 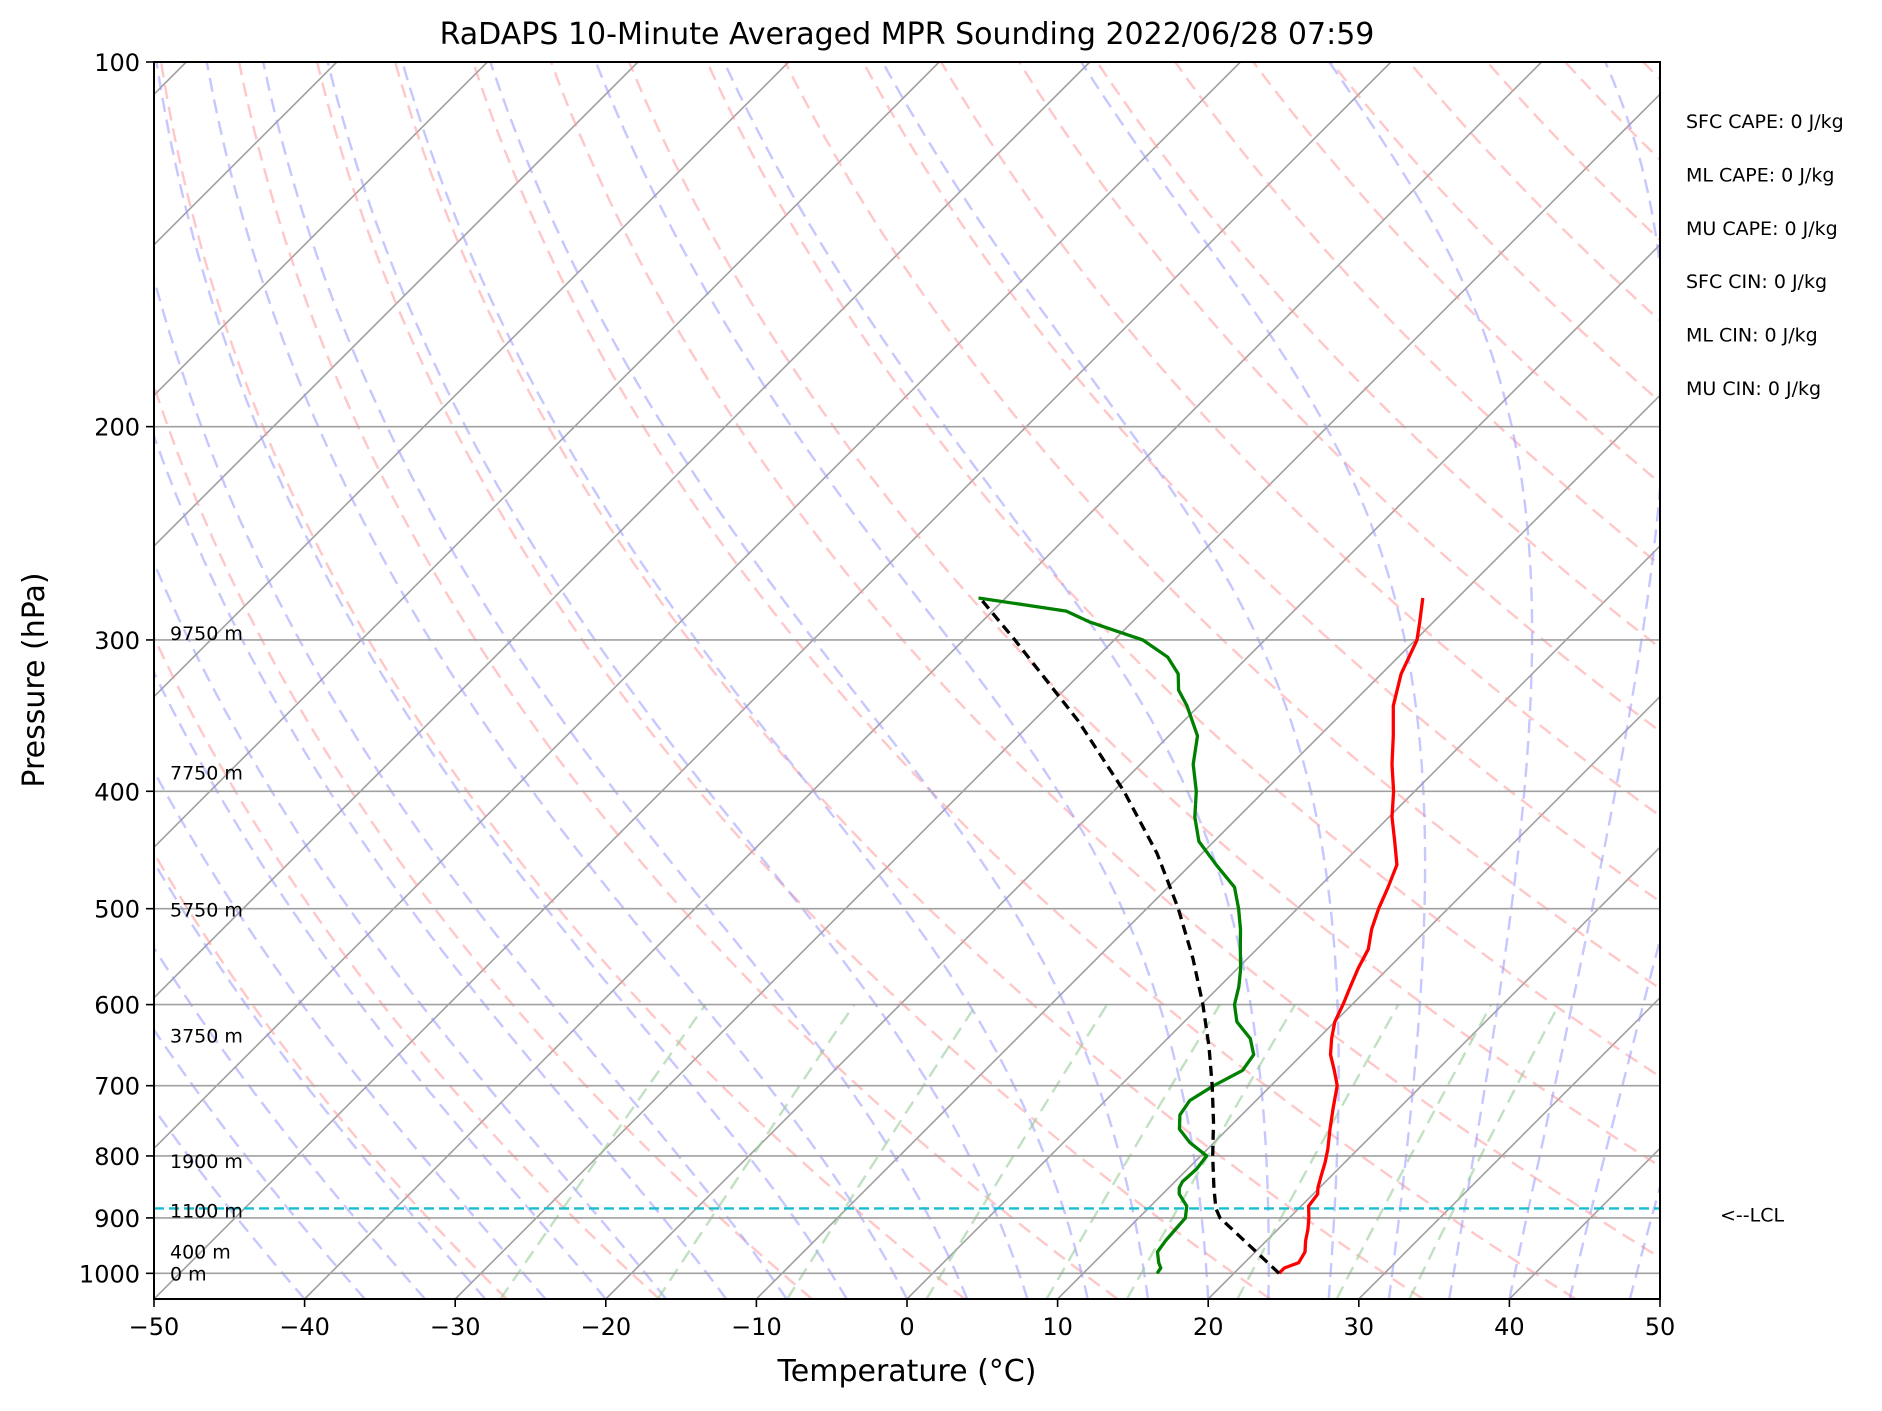 I want to click on y-tick-label: 400, so click(x=117, y=792).